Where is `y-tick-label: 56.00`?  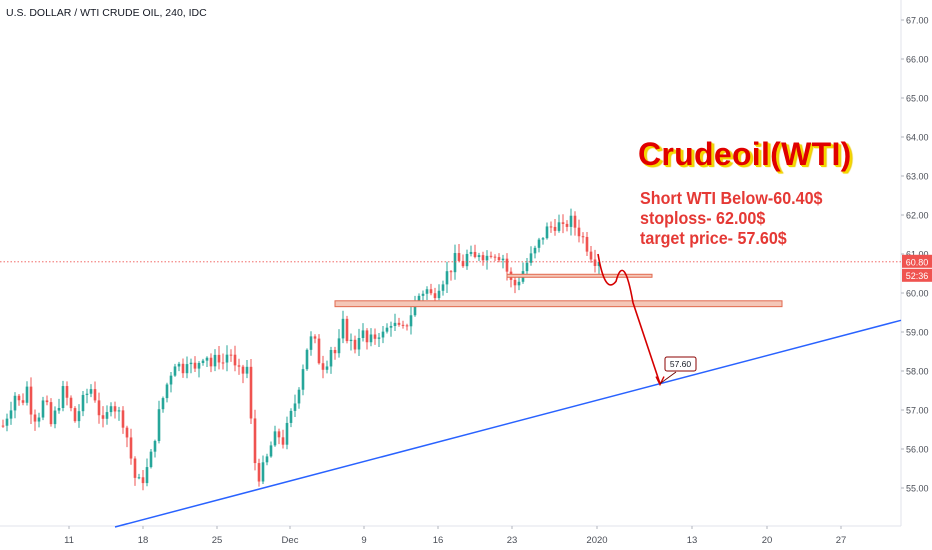 y-tick-label: 56.00 is located at coordinates (917, 450).